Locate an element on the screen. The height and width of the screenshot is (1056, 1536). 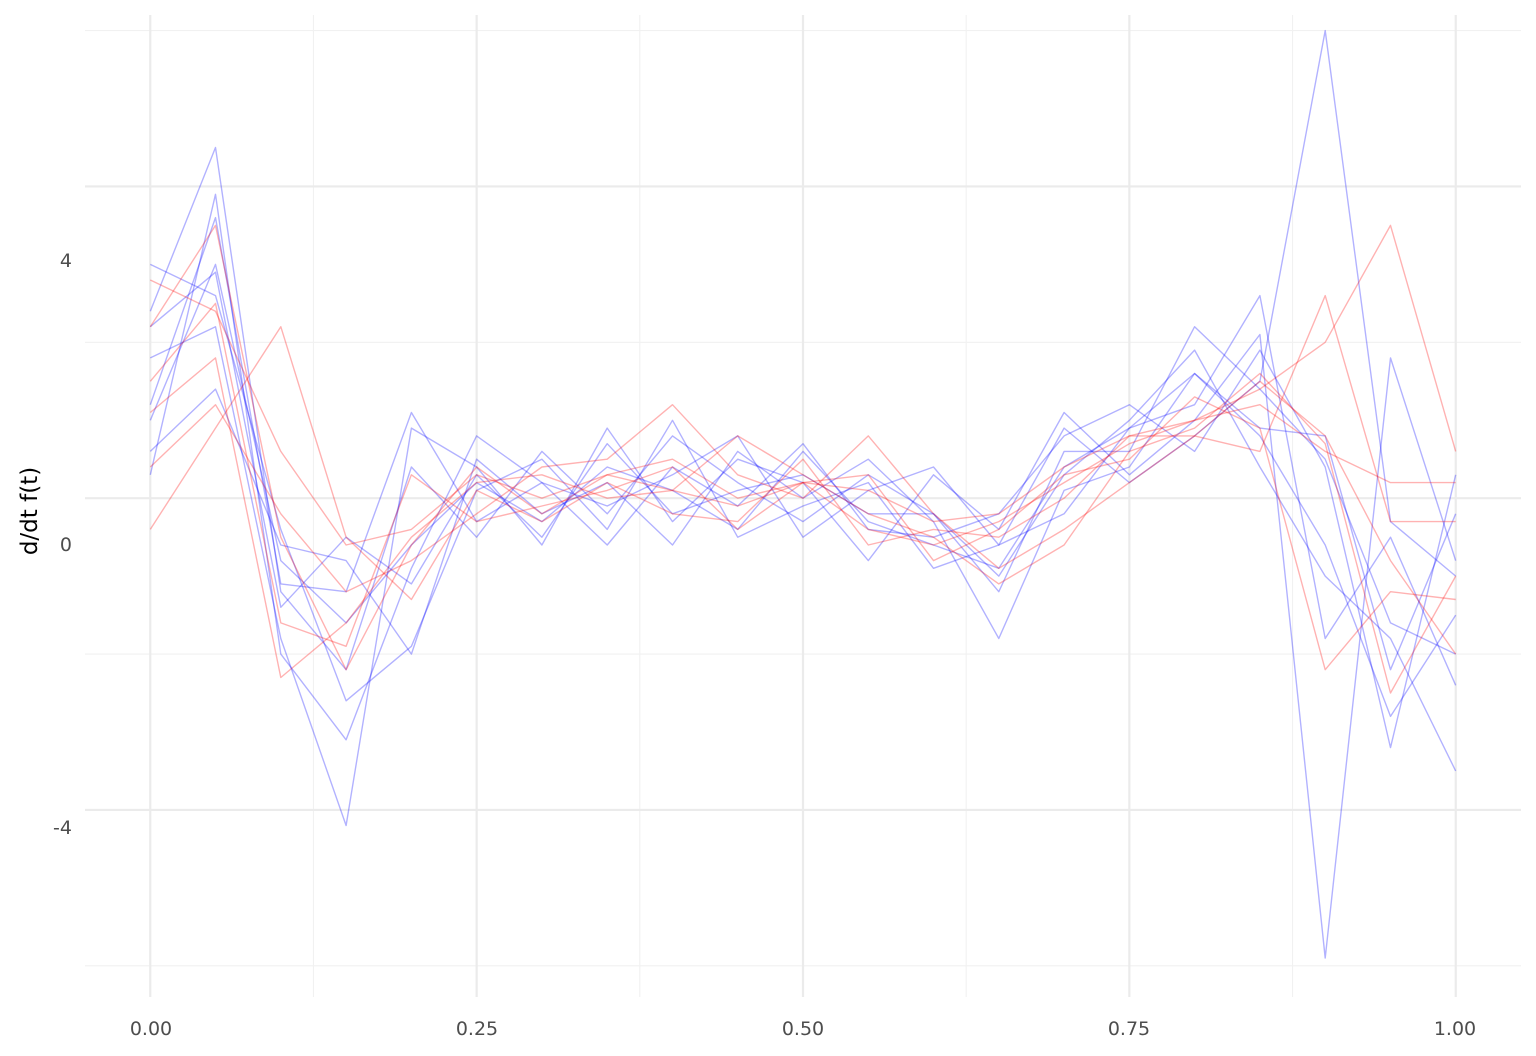
x-tick-label-4: 1.00 is located at coordinates (1455, 1029).